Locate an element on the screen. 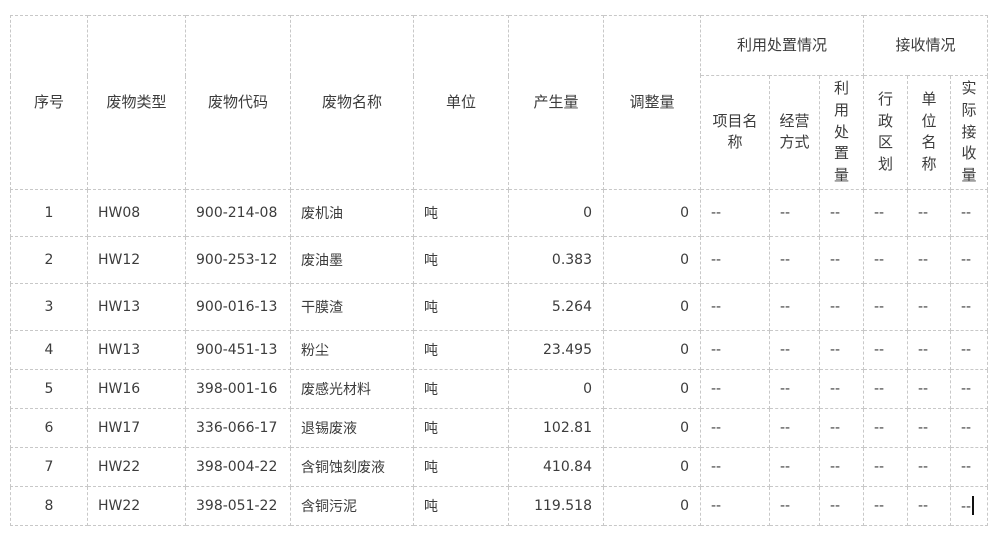 This screenshot has width=1000, height=545. cell-waste-name: 废感光材料 is located at coordinates (352, 388).